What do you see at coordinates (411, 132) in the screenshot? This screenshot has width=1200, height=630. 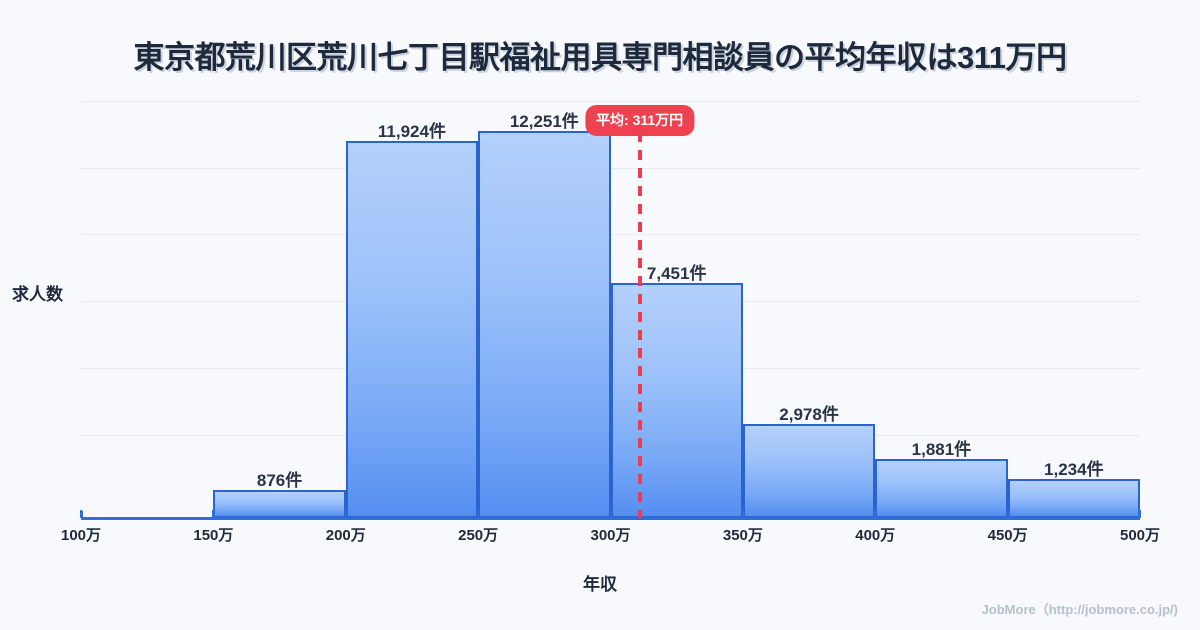 I see `bar-value-label: 11,924件` at bounding box center [411, 132].